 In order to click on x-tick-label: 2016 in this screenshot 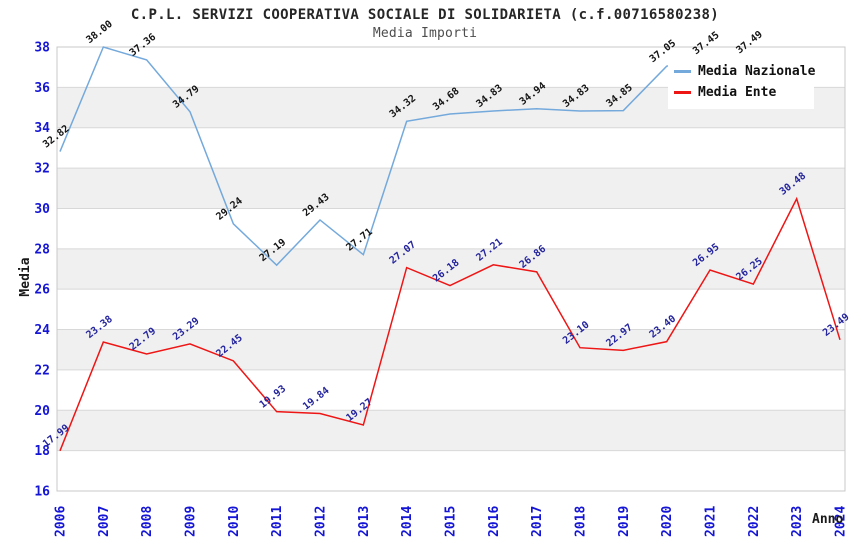, I will do `click(494, 521)`.